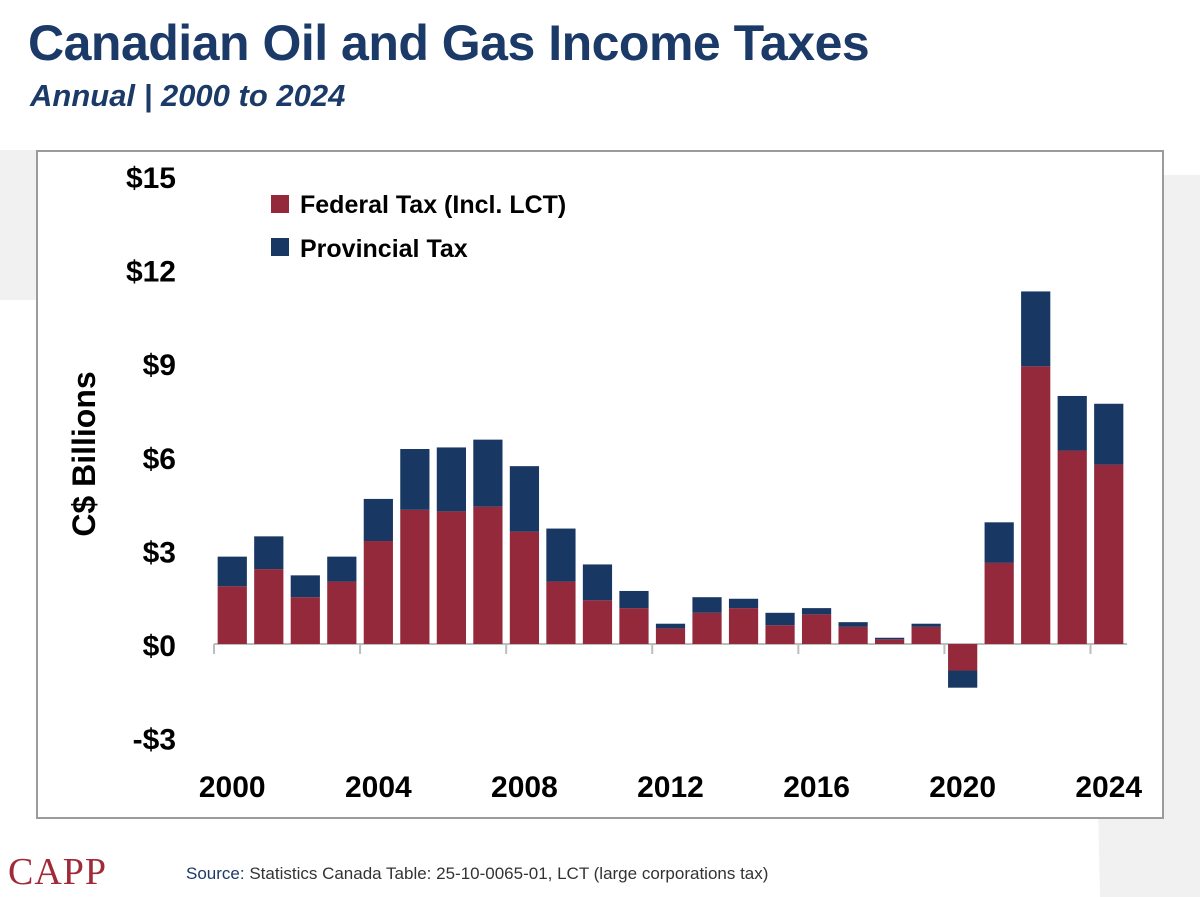 The image size is (1200, 897). What do you see at coordinates (524, 499) in the screenshot?
I see `bar-provincial-2008` at bounding box center [524, 499].